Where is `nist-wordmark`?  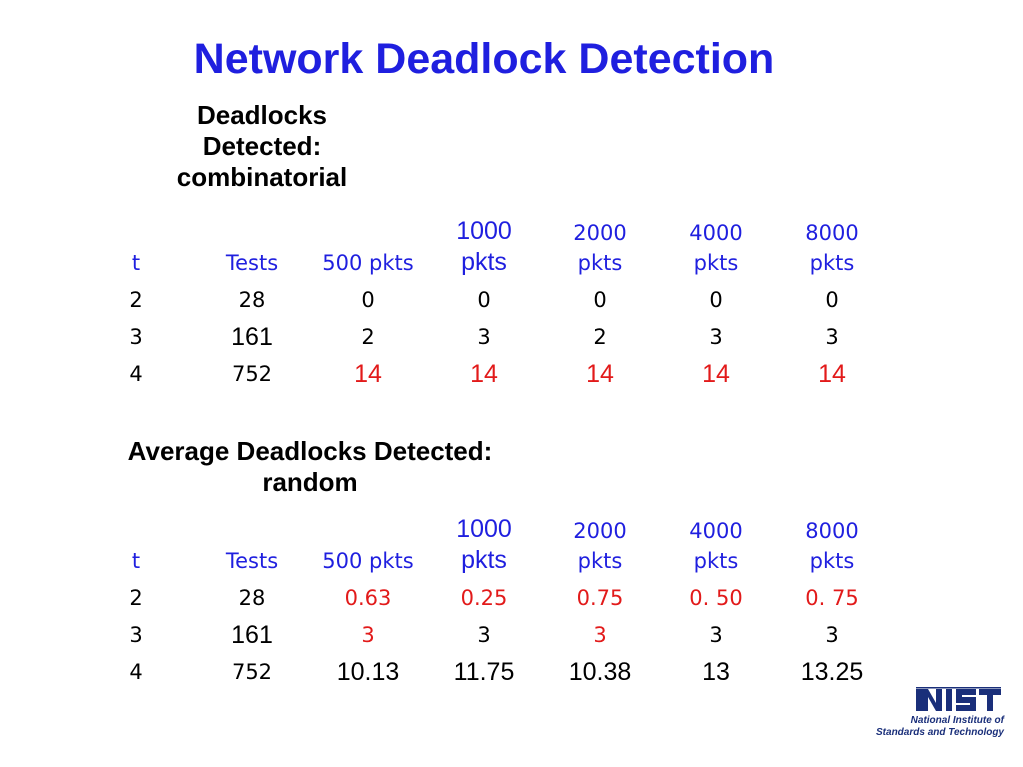
nist-wordmark is located at coordinates (958, 699).